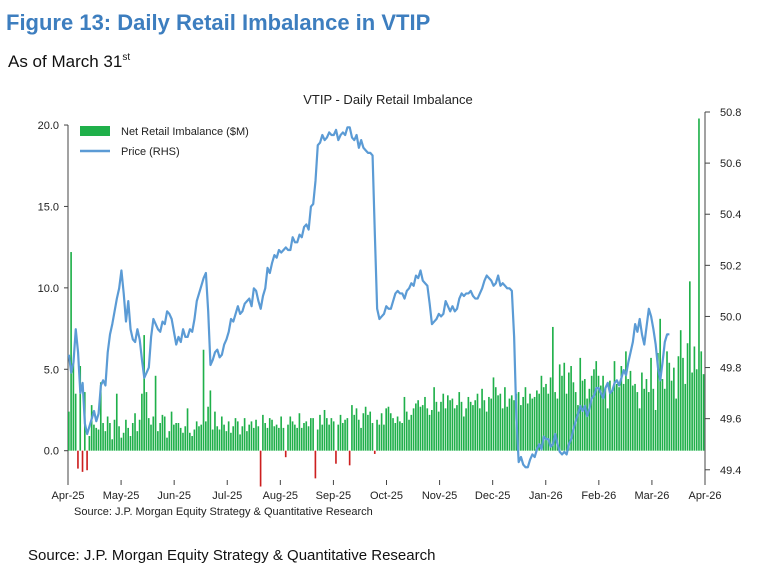  What do you see at coordinates (730, 471) in the screenshot?
I see `right-tick-label: 49.4` at bounding box center [730, 471].